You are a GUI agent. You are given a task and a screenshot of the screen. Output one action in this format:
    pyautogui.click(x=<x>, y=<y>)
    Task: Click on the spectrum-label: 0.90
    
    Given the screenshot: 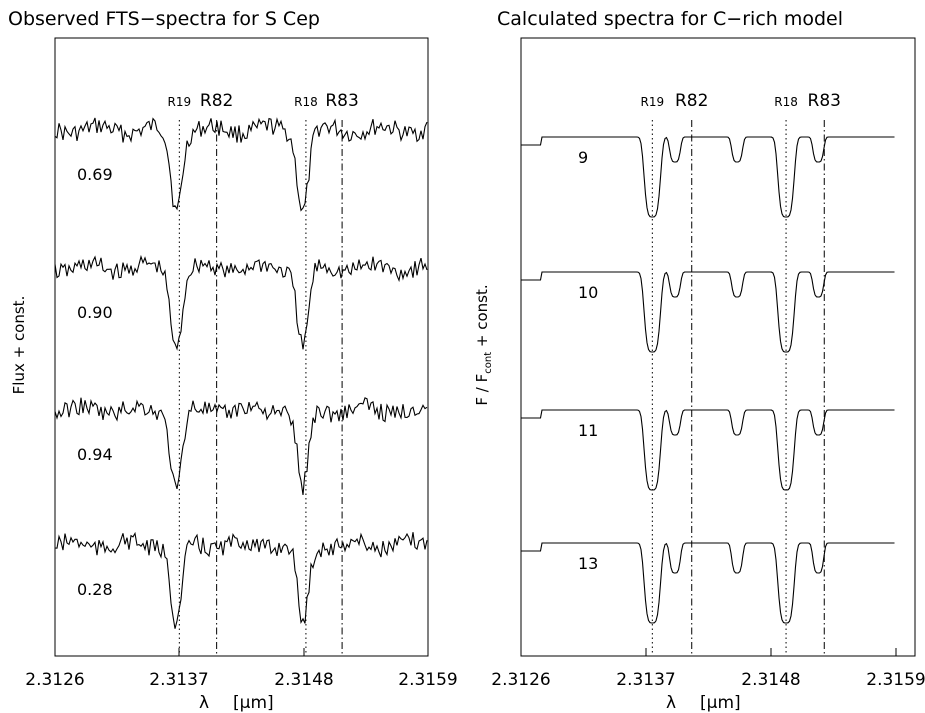 What is the action you would take?
    pyautogui.click(x=95, y=312)
    